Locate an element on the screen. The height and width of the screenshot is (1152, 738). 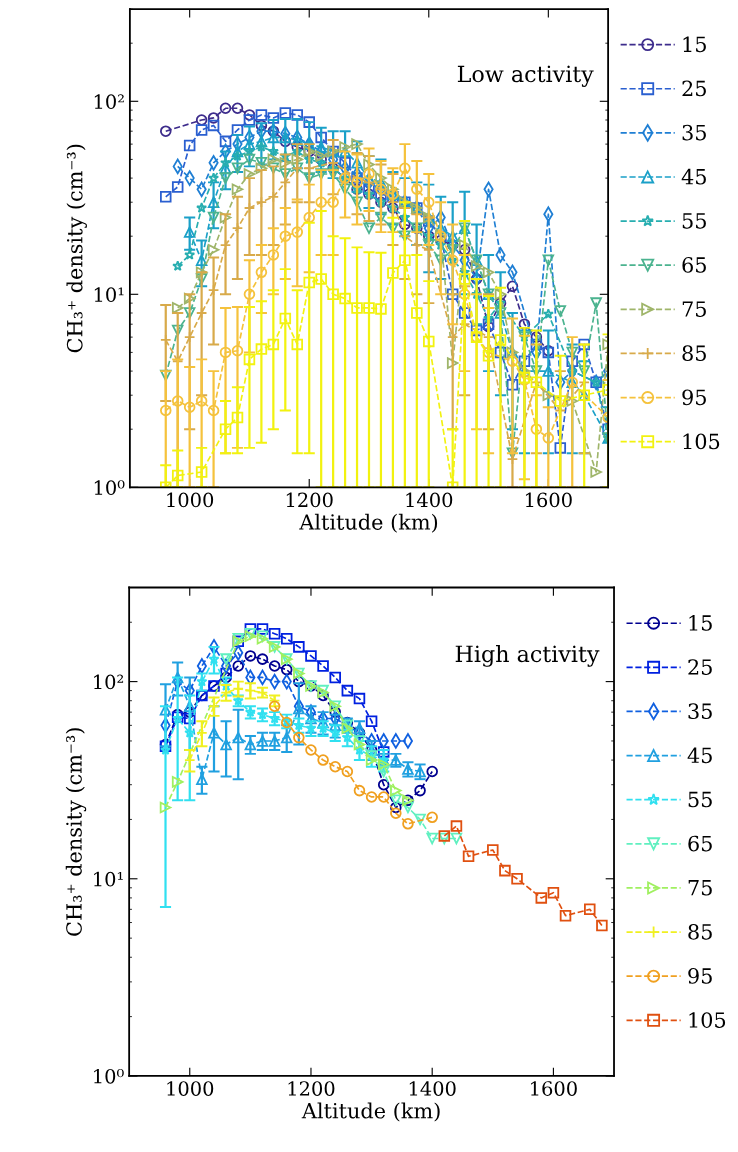
annotation: High activity is located at coordinates (527, 655).